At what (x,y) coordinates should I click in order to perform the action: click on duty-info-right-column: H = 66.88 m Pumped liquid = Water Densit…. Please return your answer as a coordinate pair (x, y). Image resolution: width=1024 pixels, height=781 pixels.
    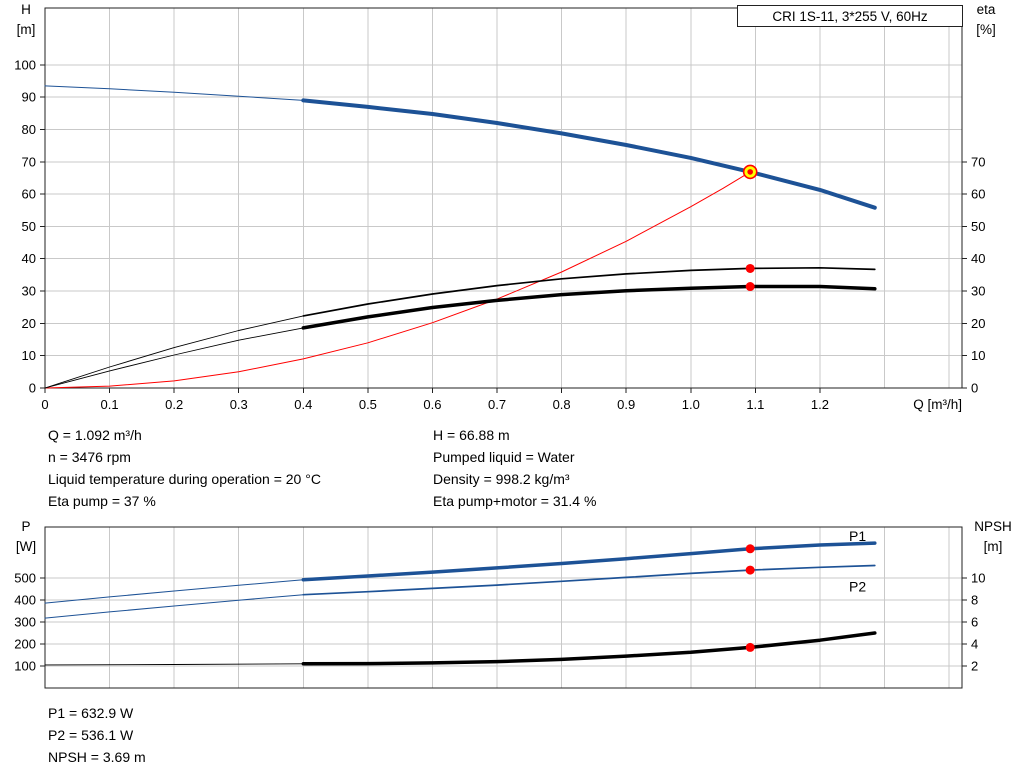
    Looking at the image, I should click on (514, 468).